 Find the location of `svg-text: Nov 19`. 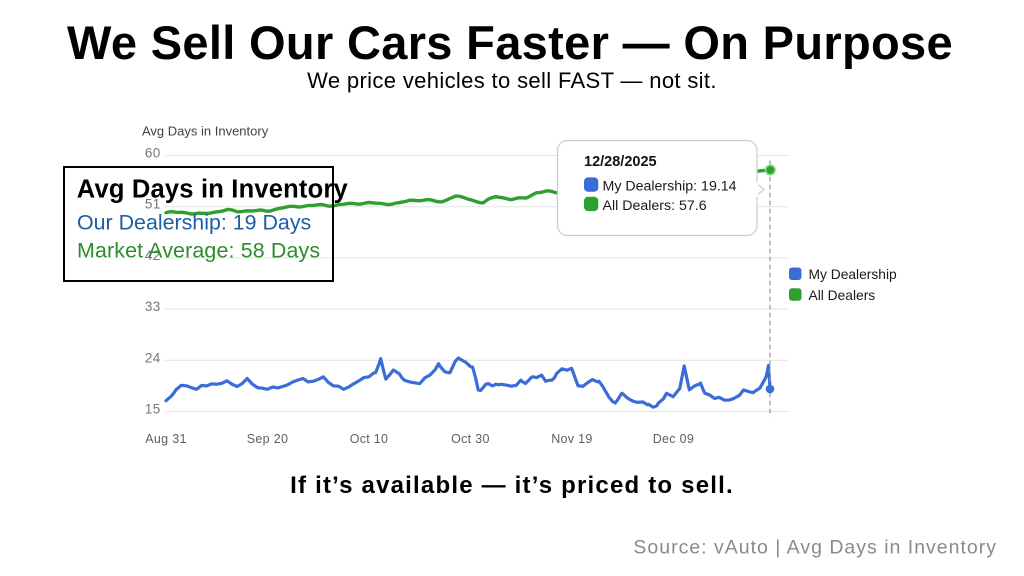

svg-text: Nov 19 is located at coordinates (571, 439).